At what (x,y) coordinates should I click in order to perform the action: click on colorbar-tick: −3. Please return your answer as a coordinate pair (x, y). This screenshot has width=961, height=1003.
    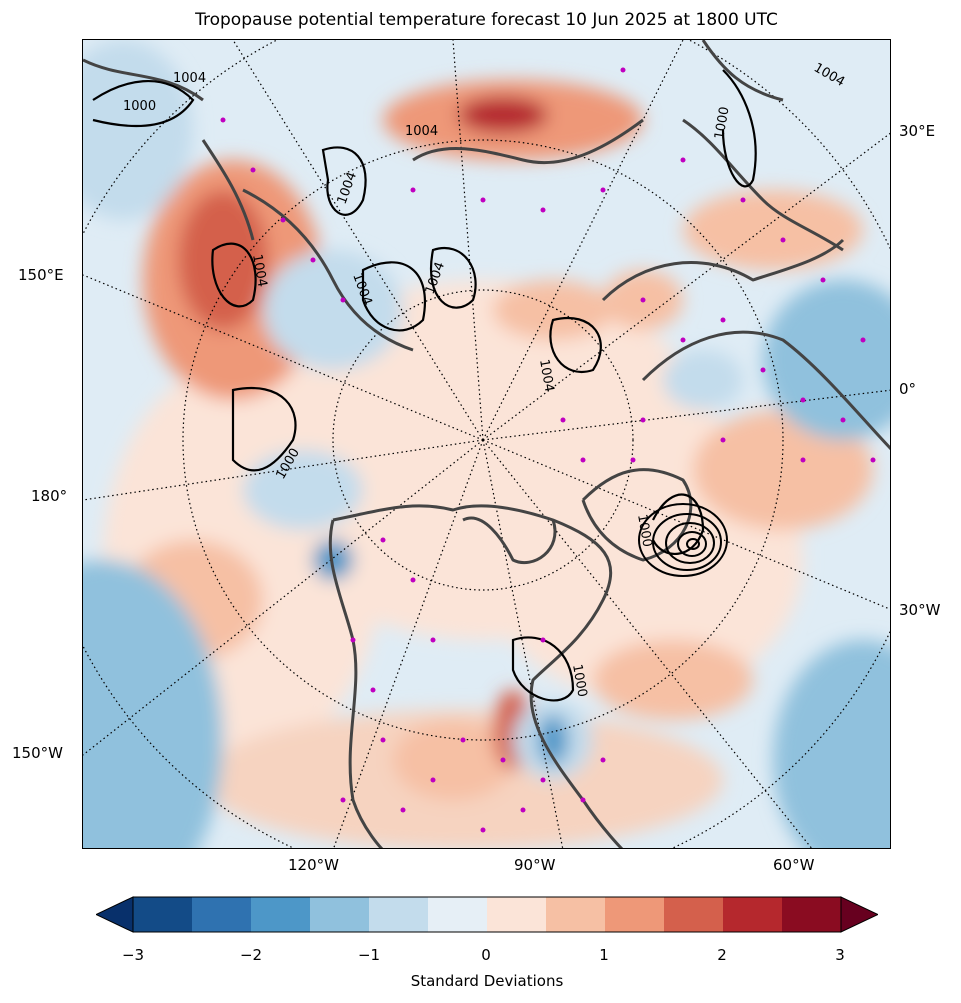
    Looking at the image, I should click on (133, 955).